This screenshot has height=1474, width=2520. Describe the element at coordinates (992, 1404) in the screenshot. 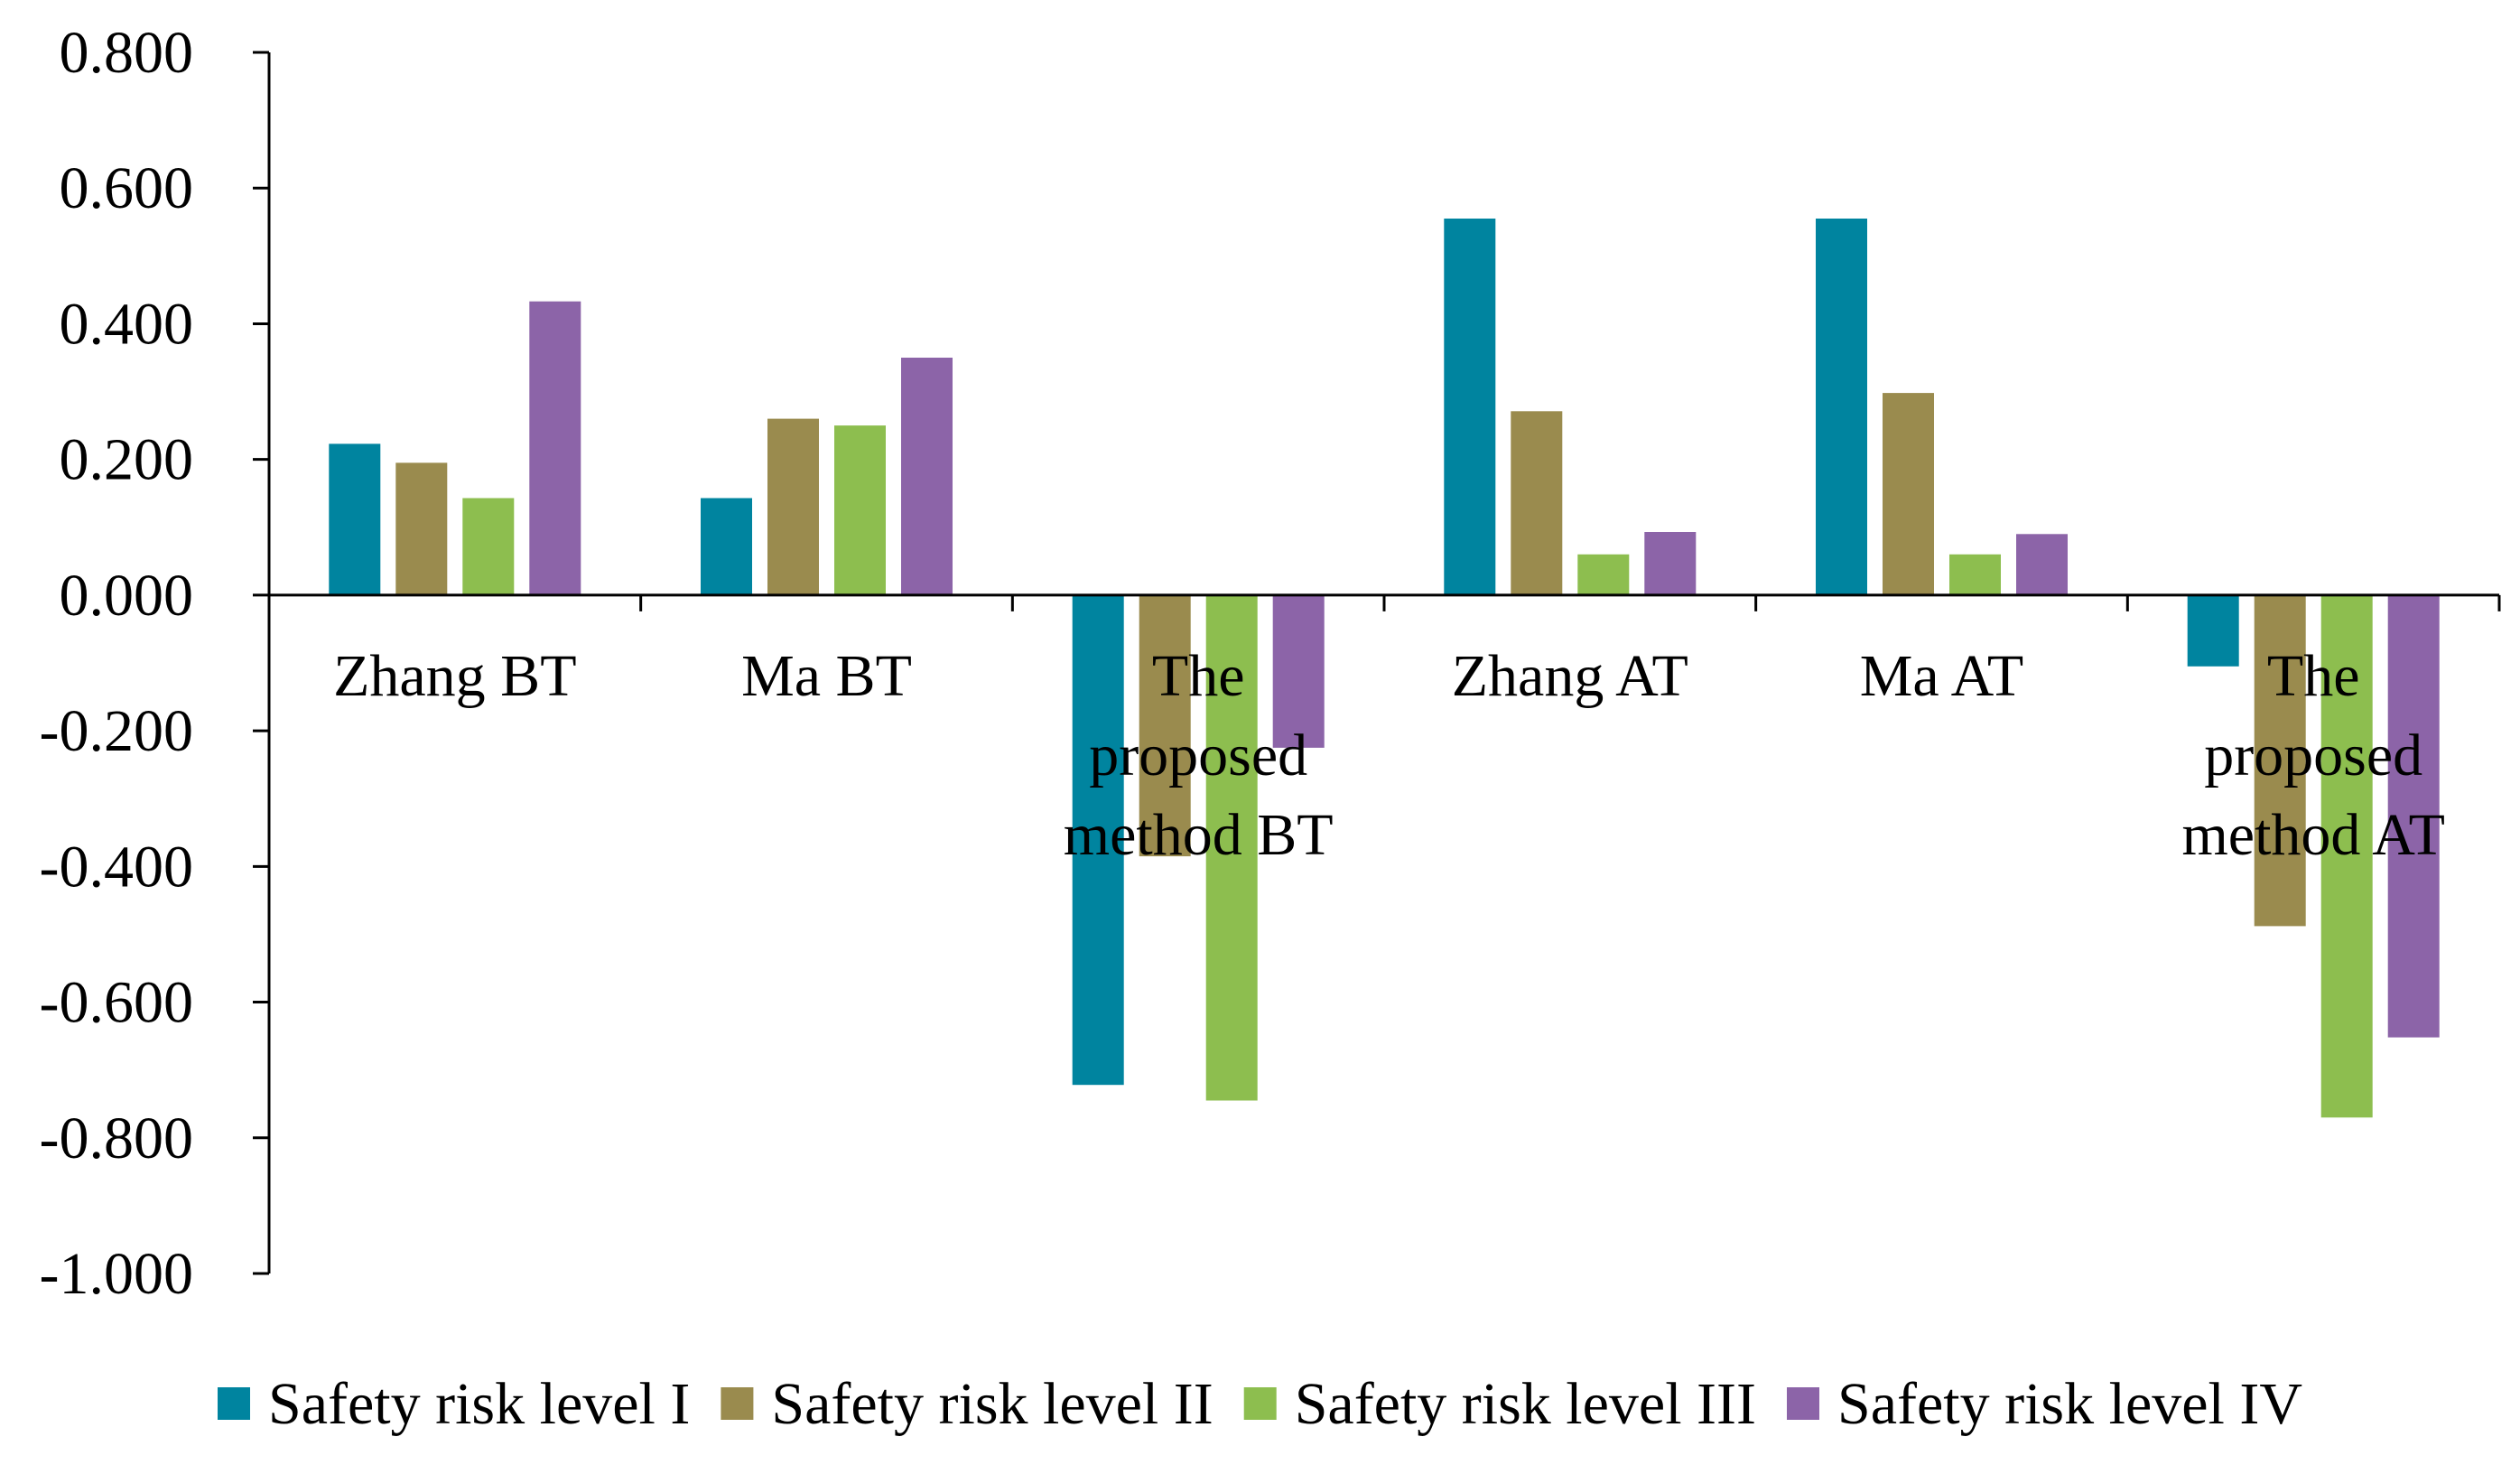

I see `legend-label-2: Safety risk level II` at that location.